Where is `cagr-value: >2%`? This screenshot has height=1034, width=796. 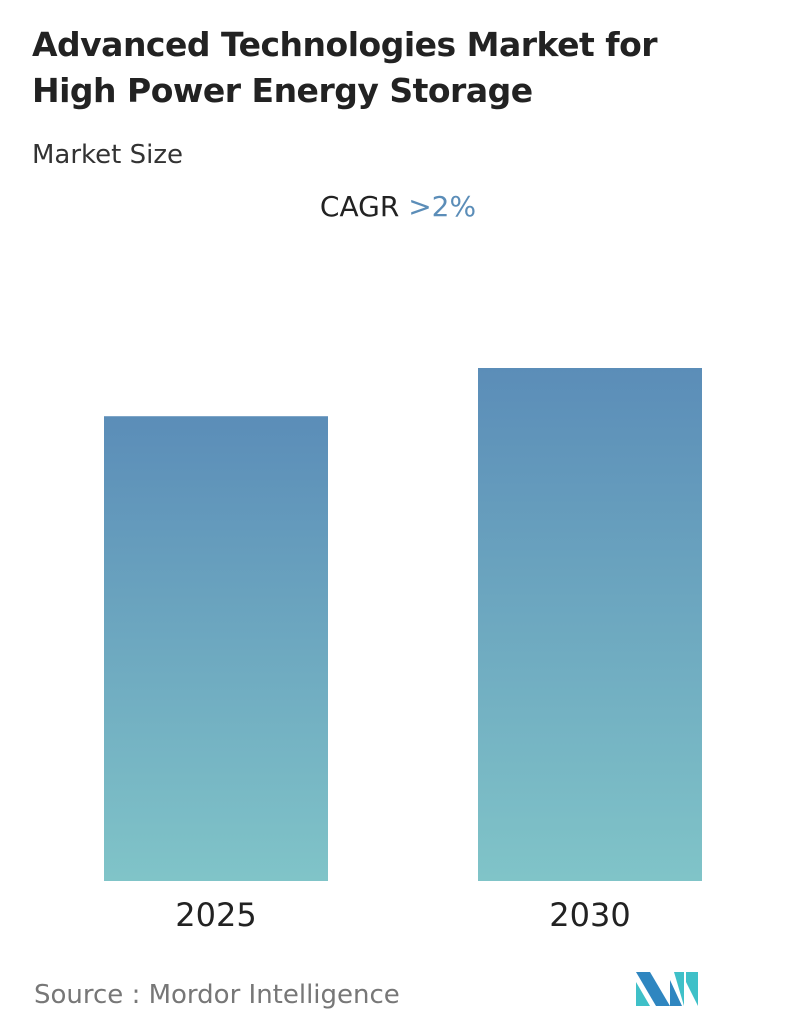
cagr-value: >2% is located at coordinates (442, 206).